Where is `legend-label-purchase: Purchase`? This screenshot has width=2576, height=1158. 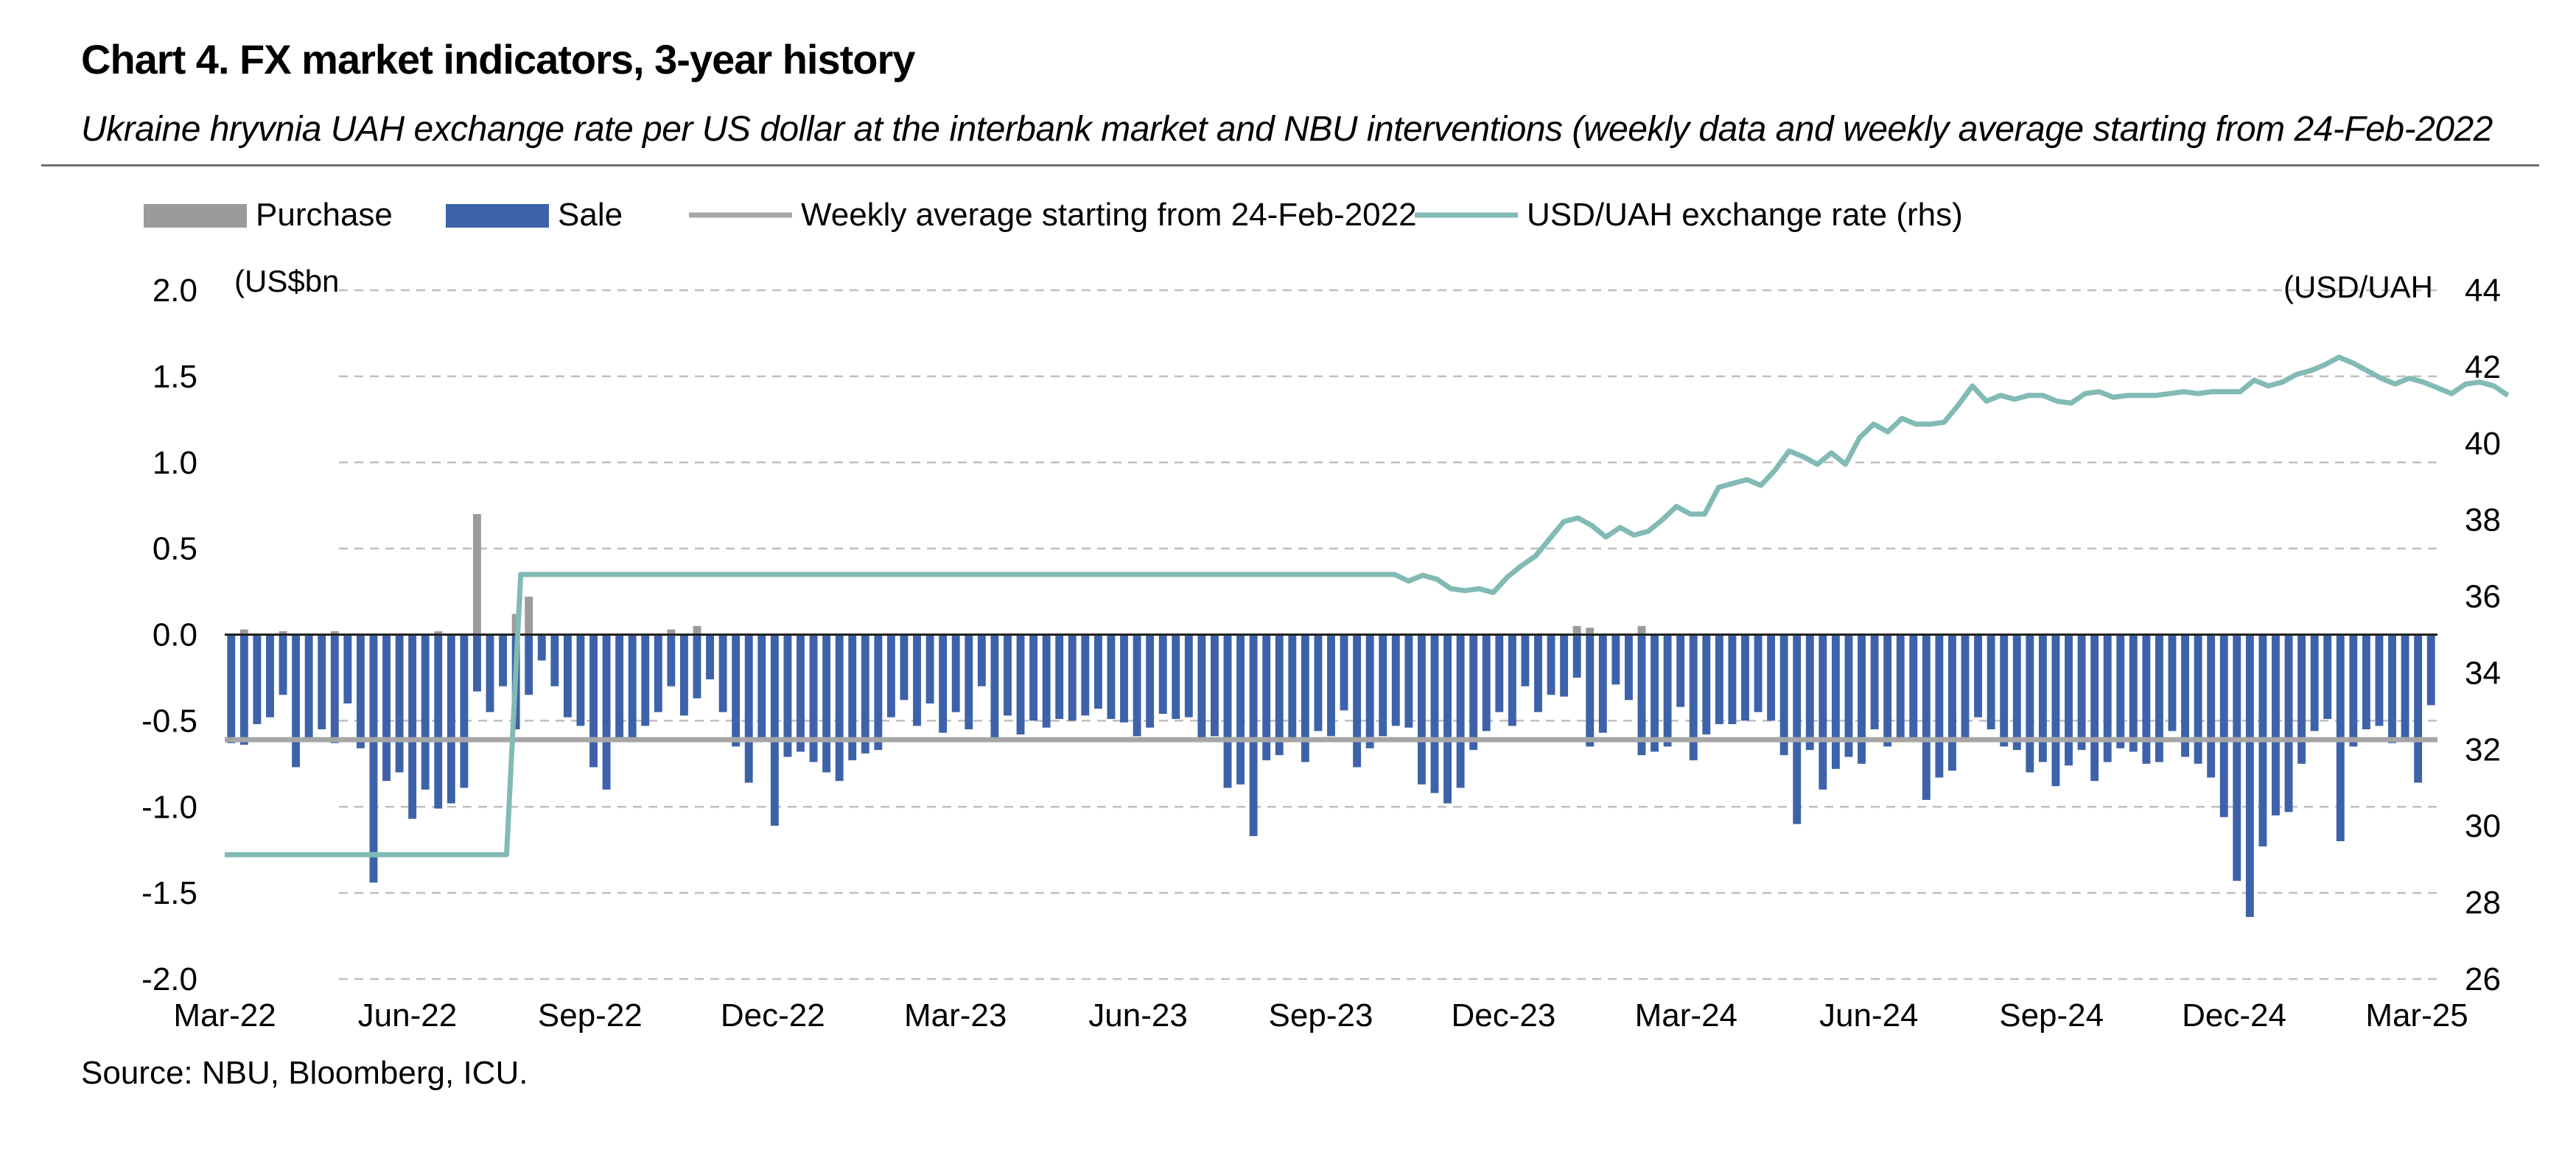 legend-label-purchase: Purchase is located at coordinates (324, 215).